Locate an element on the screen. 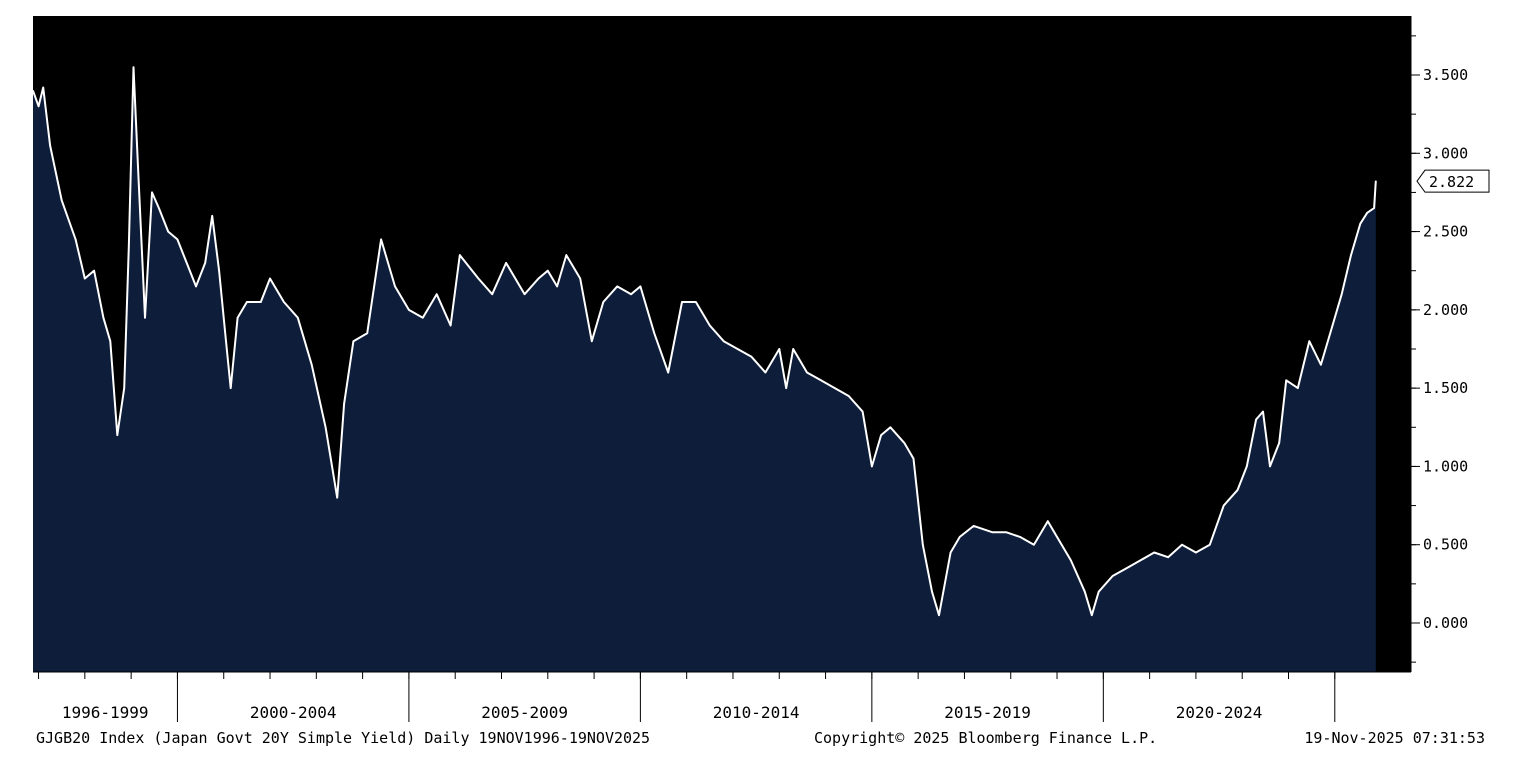 This screenshot has height=770, width=1520. x-group-label: 2005-2009 is located at coordinates (524, 712).